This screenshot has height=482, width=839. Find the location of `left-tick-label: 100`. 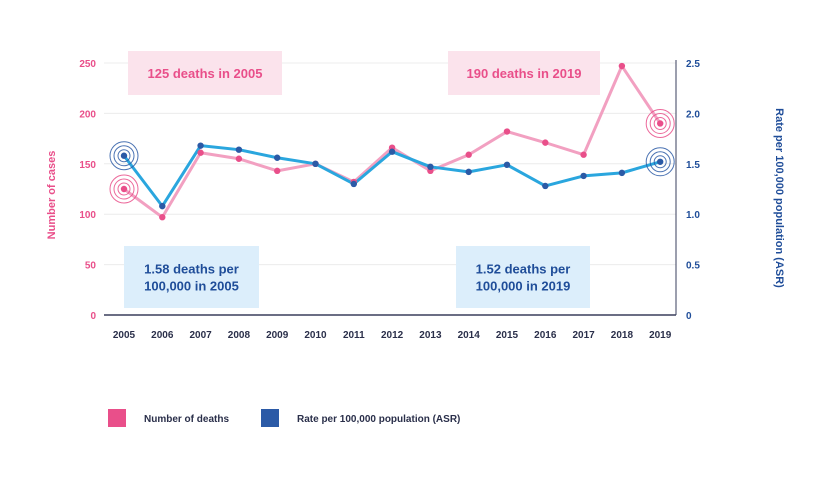

left-tick-label: 100 is located at coordinates (87, 215).